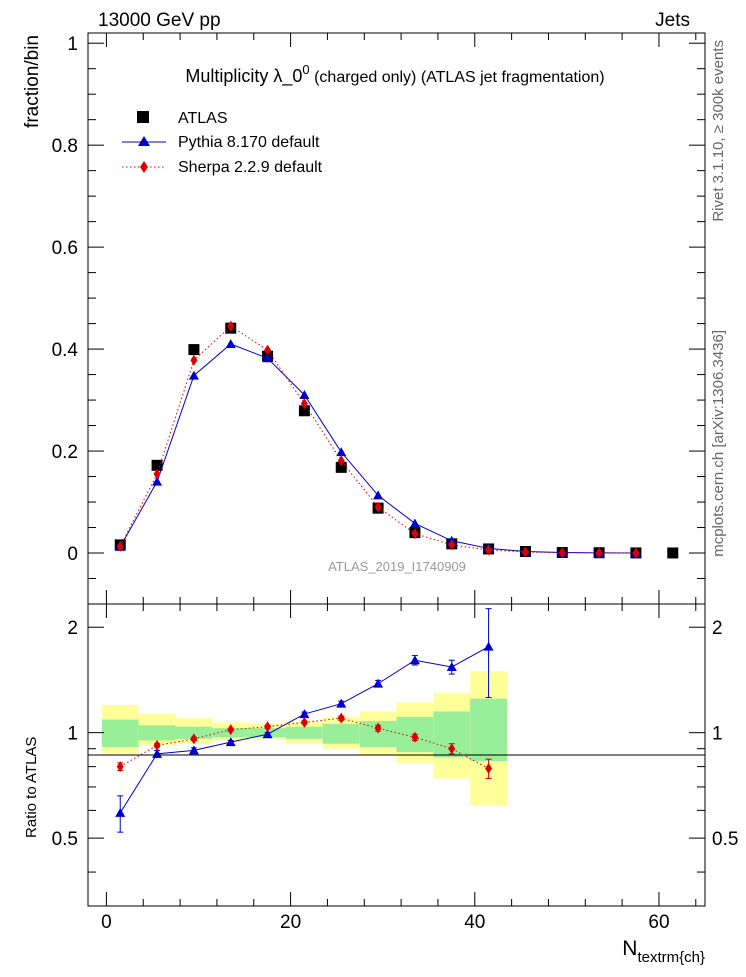 This screenshot has width=746, height=977. What do you see at coordinates (725, 839) in the screenshot?
I see `ratio-y-tick-label-right: 0.5` at bounding box center [725, 839].